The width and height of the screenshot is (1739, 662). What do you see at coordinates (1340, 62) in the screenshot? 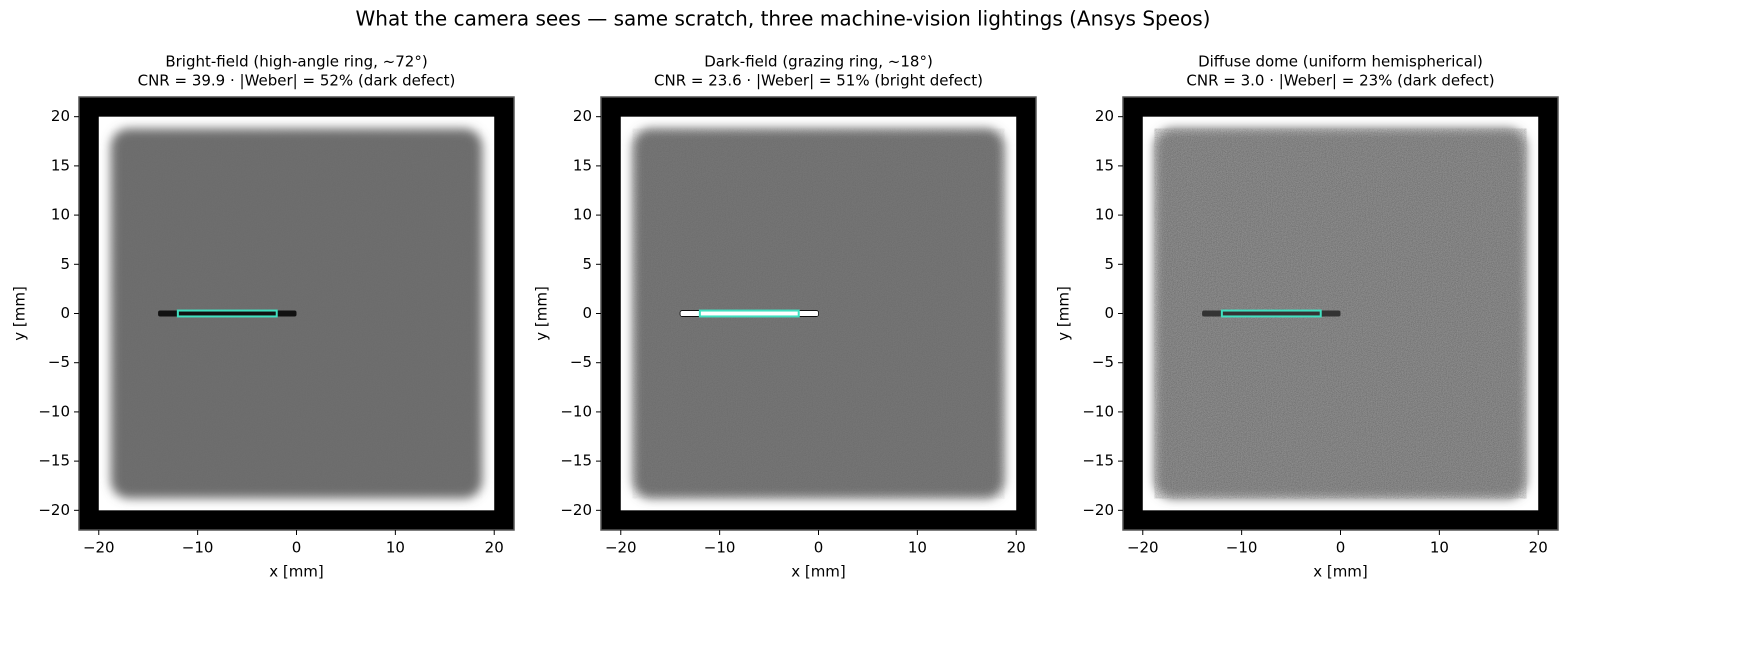
I see `panel-title: Diffuse dome (uniform hemispherical)` at bounding box center [1340, 62].